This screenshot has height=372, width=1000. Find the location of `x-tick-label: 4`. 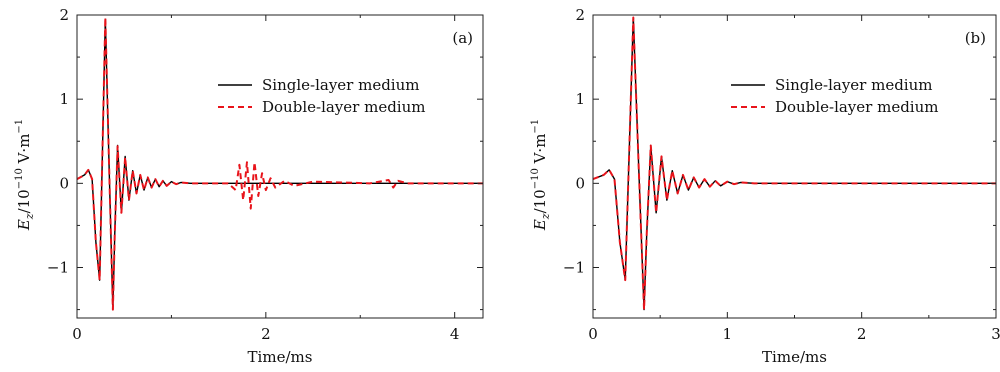

x-tick-label: 4 is located at coordinates (455, 334).